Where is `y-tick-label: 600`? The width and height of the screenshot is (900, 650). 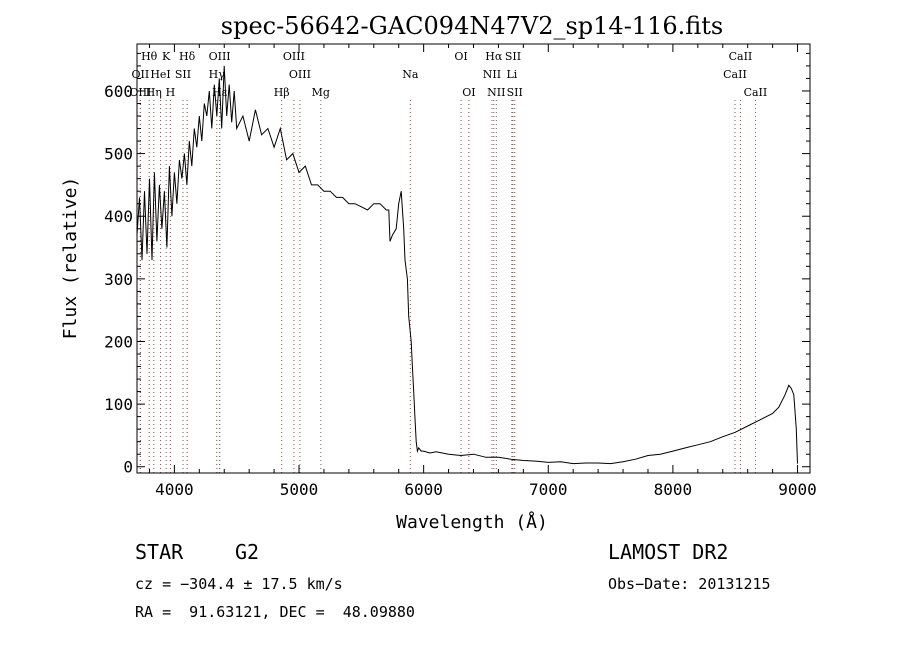 y-tick-label: 600 is located at coordinates (118, 91).